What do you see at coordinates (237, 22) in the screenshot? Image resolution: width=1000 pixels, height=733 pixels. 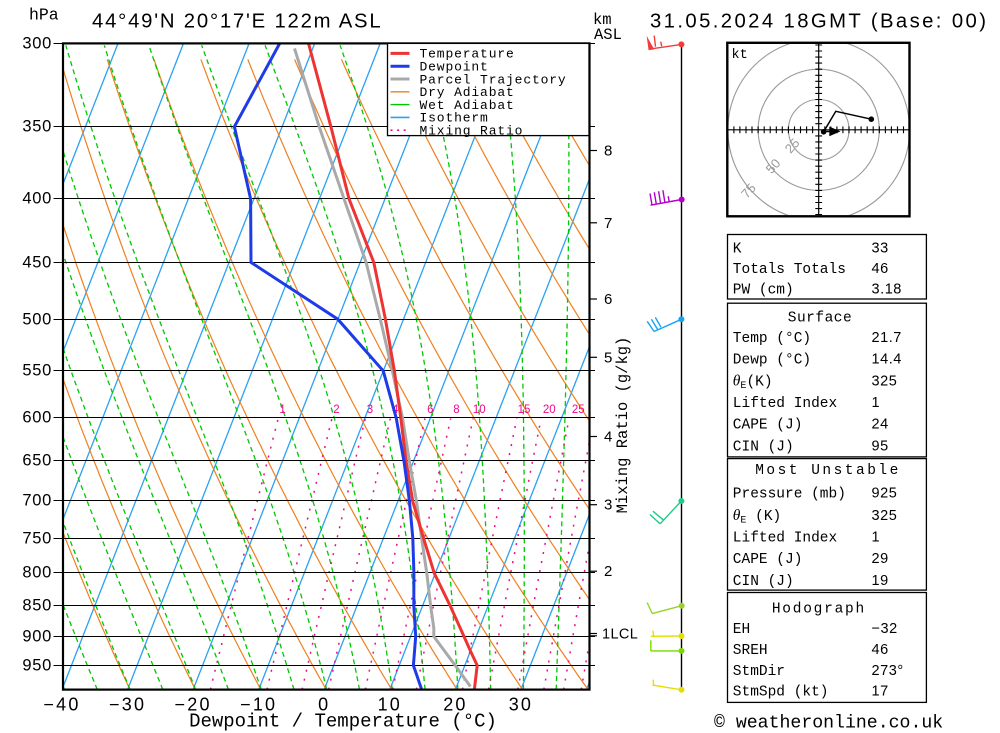 I see `svg-text: 44°49'N 20°17'E 122m ASL` at bounding box center [237, 22].